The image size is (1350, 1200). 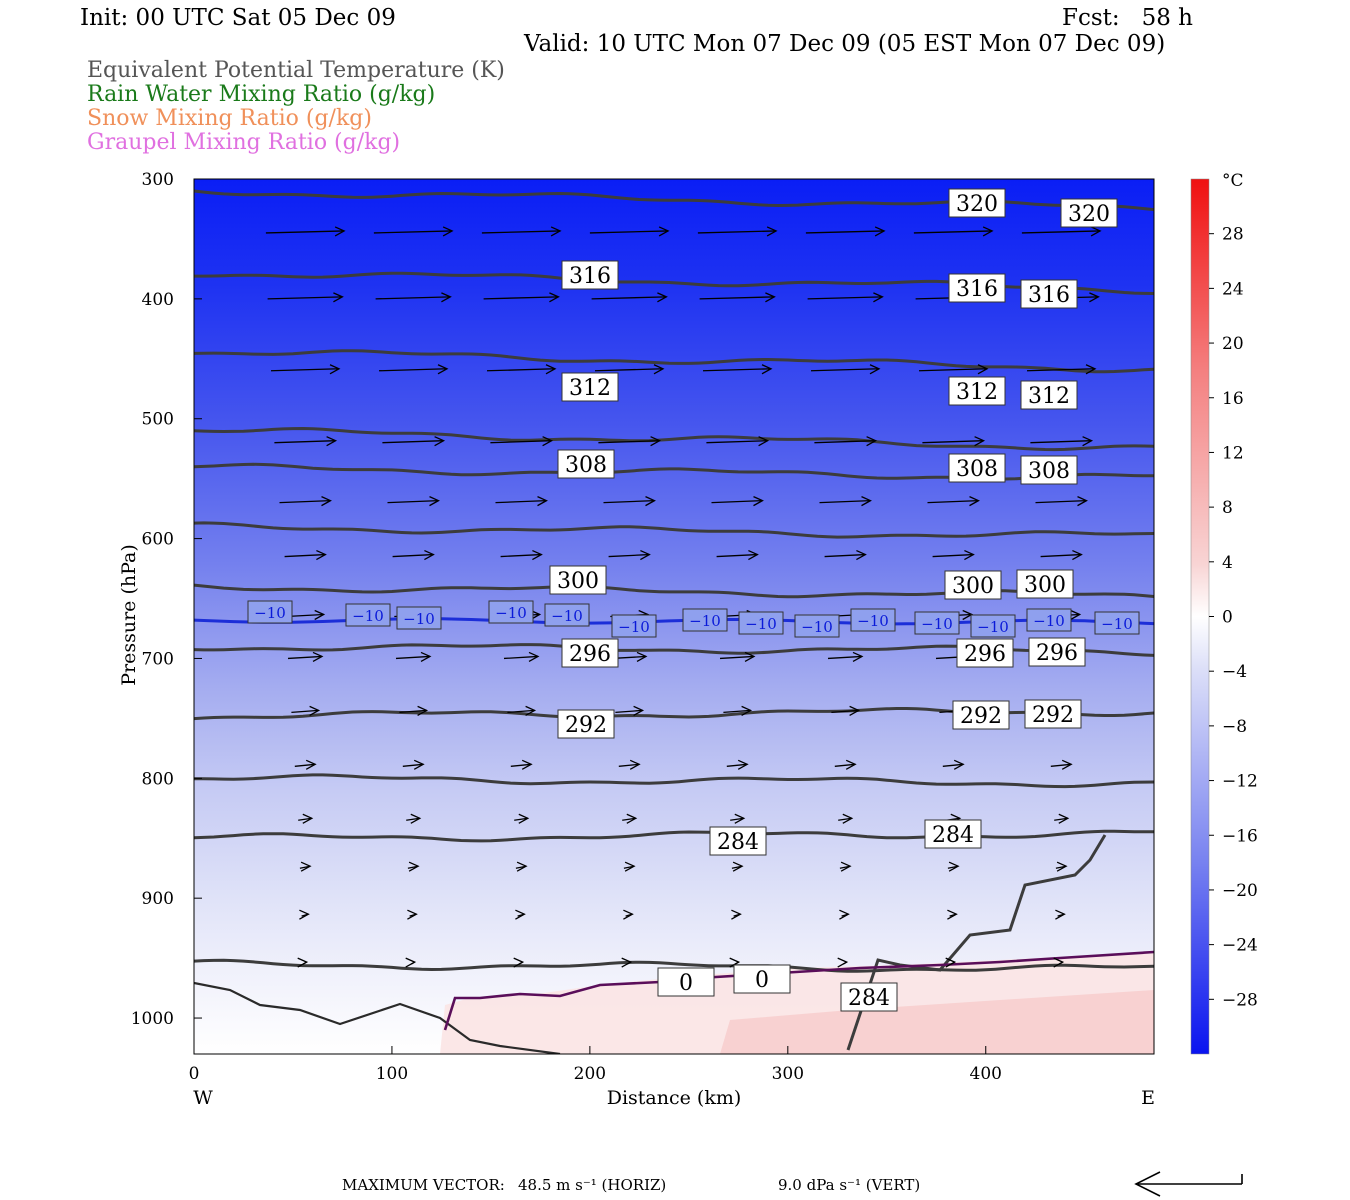 I want to click on colorbar-tick-label: −20, so click(x=1240, y=891).